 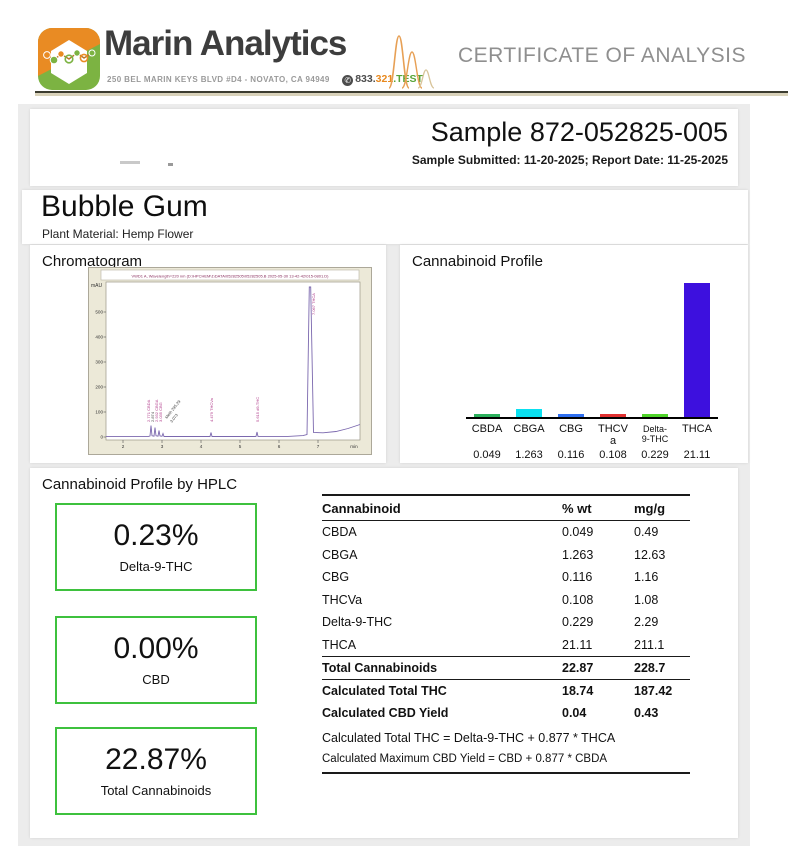 What do you see at coordinates (170, 164) in the screenshot?
I see `redacted-smudge` at bounding box center [170, 164].